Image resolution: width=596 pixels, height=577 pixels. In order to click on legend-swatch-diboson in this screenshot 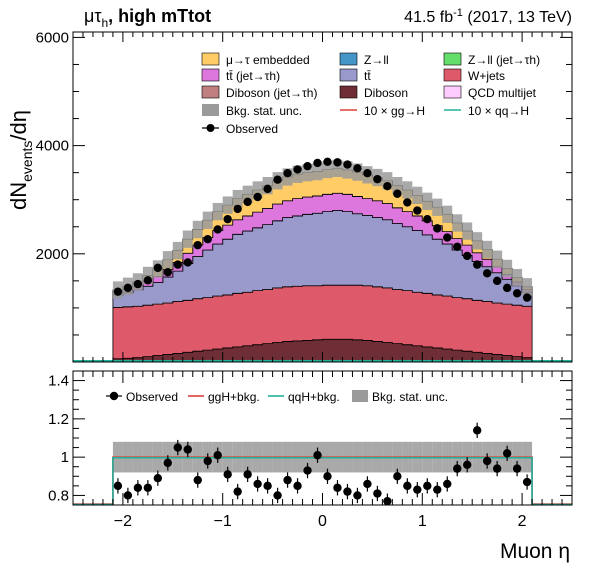, I will do `click(348, 92)`.